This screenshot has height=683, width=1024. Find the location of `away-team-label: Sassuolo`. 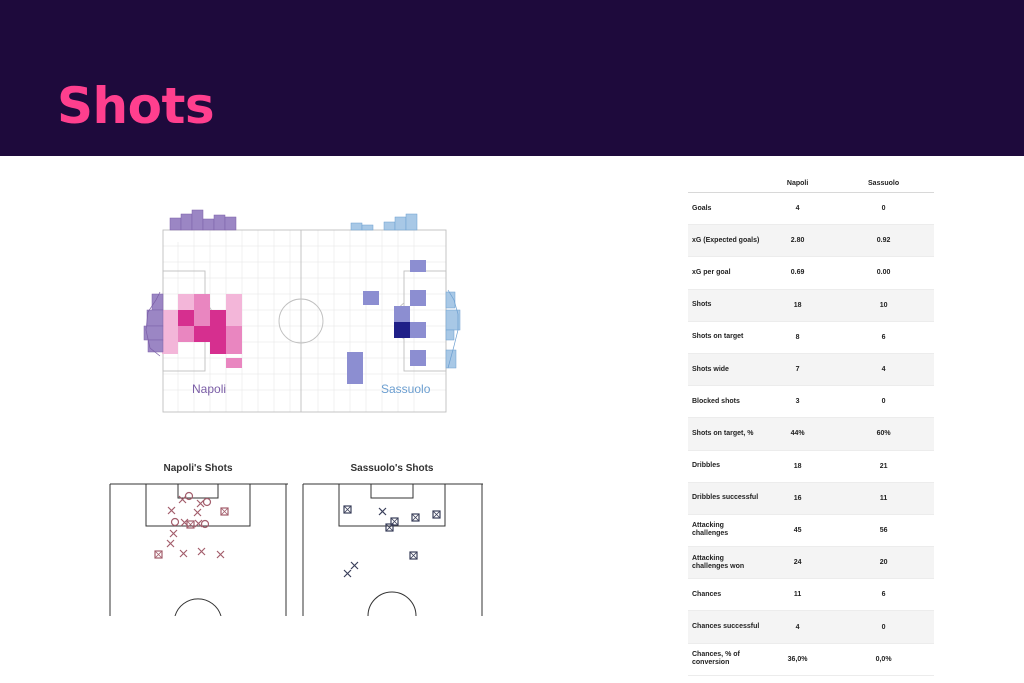

away-team-label: Sassuolo is located at coordinates (406, 389).